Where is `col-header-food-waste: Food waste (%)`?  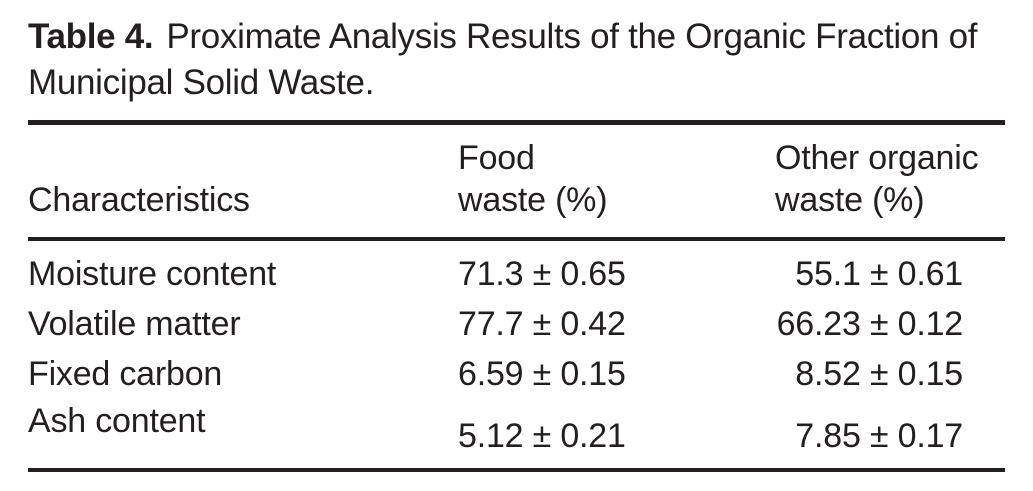
col-header-food-waste: Food waste (%) is located at coordinates (616, 181).